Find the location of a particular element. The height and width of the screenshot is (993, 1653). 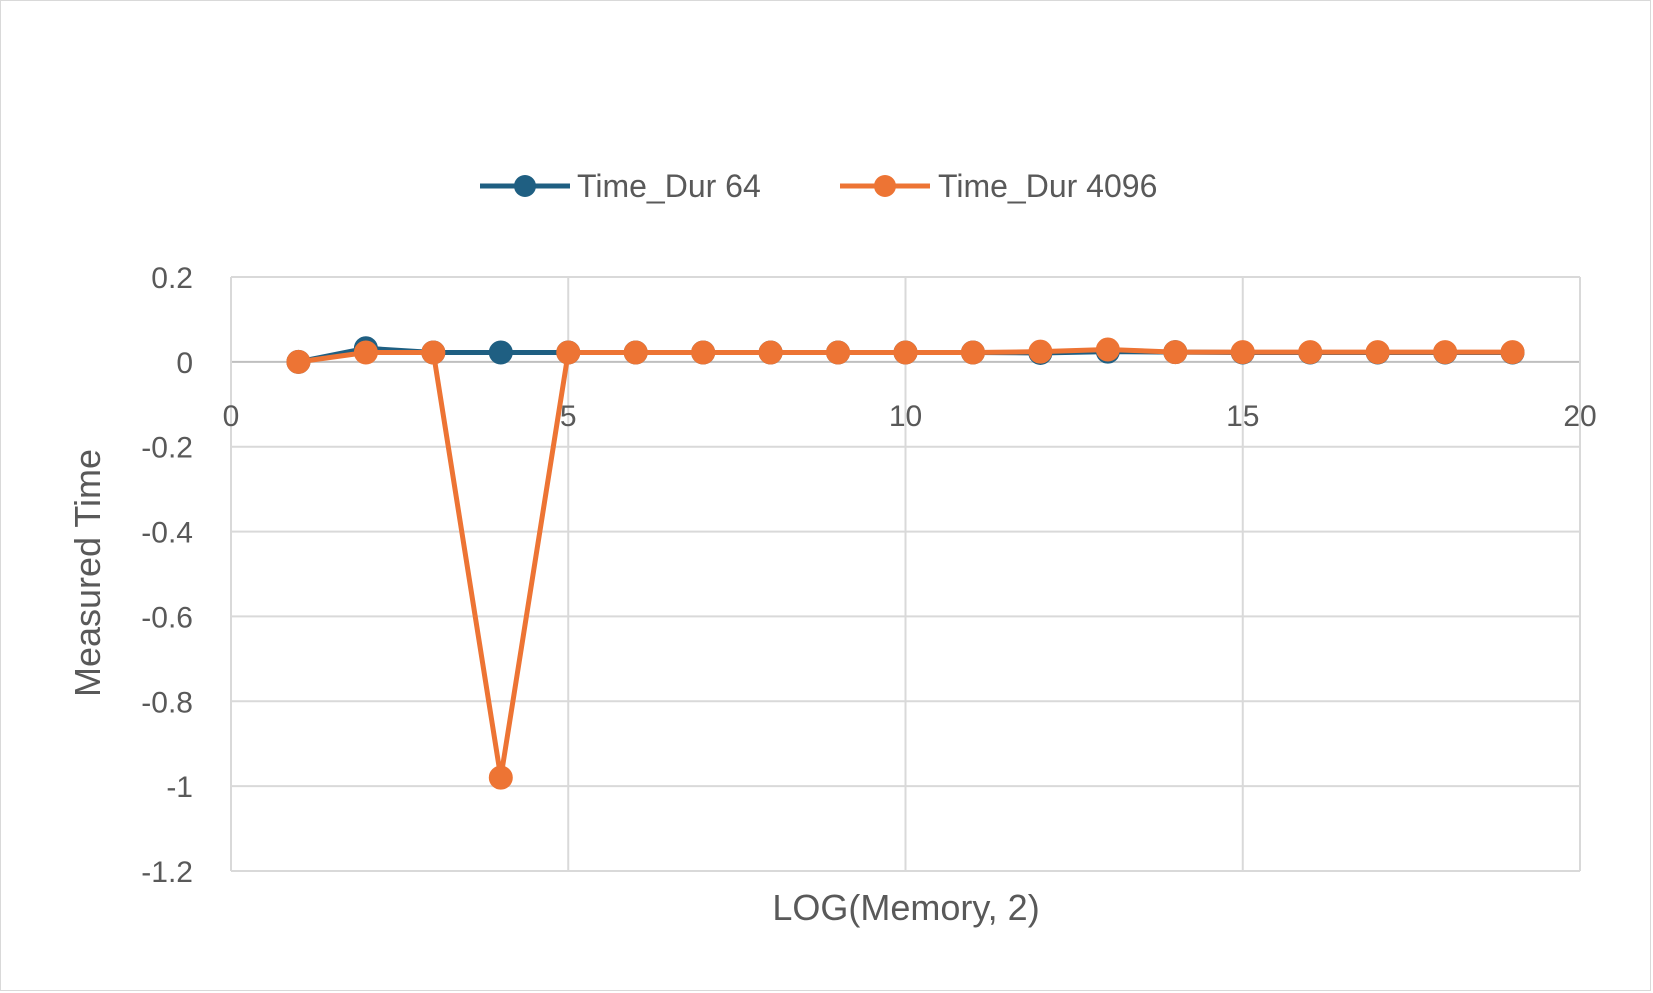

legend: Time_Dur 64 Time_Dur 4096 is located at coordinates (818, 186).